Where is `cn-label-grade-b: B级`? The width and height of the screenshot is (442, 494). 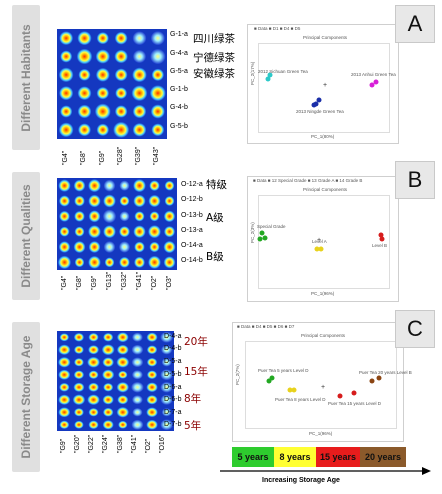 cn-label-grade-b: B级 is located at coordinates (215, 257).